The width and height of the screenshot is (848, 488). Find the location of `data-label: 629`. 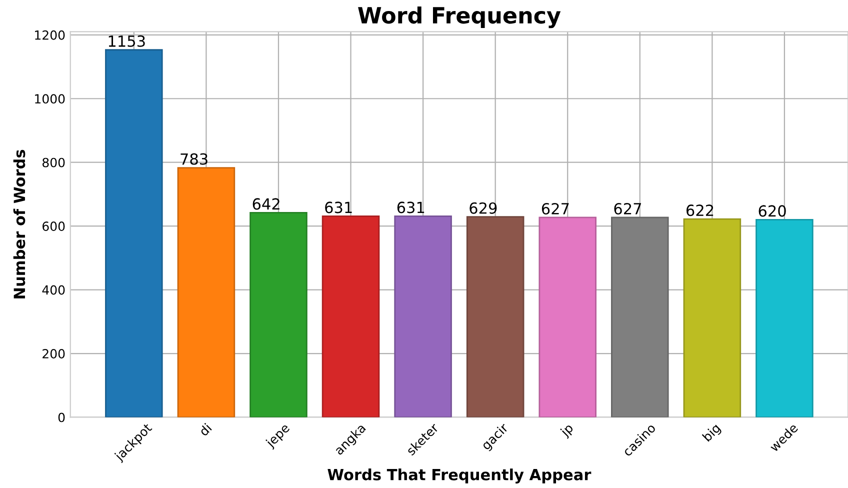

data-label: 629 is located at coordinates (483, 208).